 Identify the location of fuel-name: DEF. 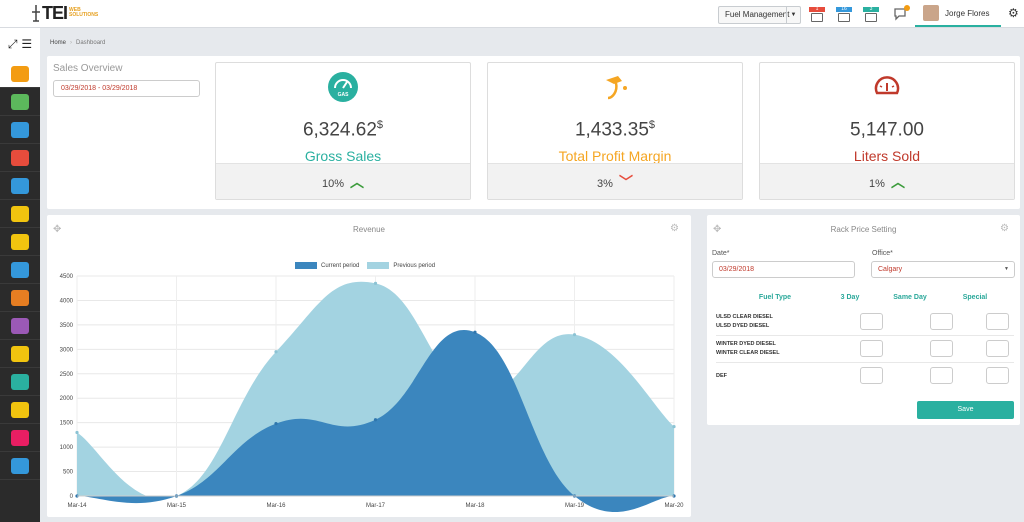
(721, 376).